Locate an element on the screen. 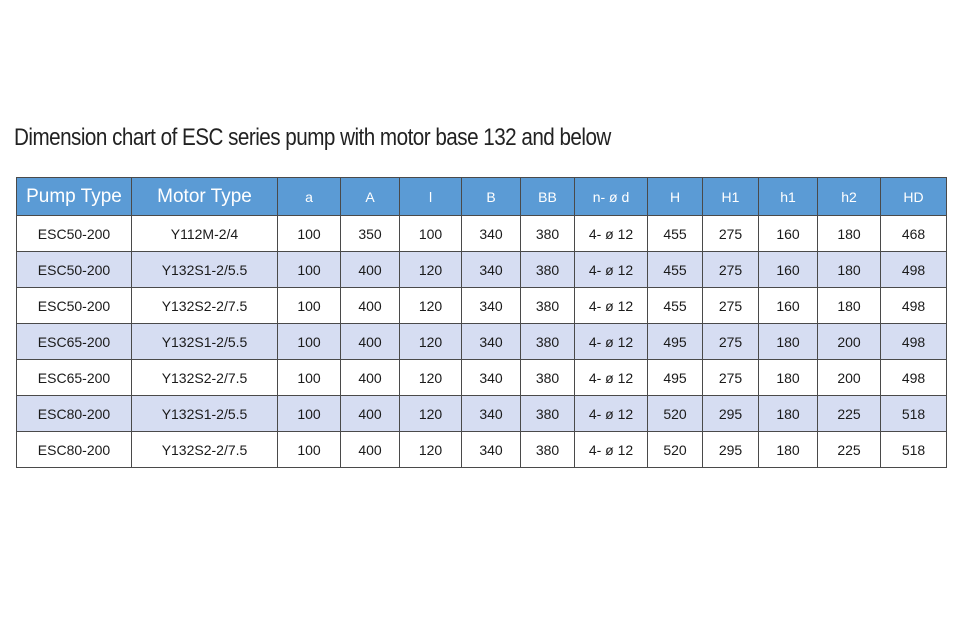 Image resolution: width=960 pixels, height=640 pixels. column-header: a is located at coordinates (309, 196).